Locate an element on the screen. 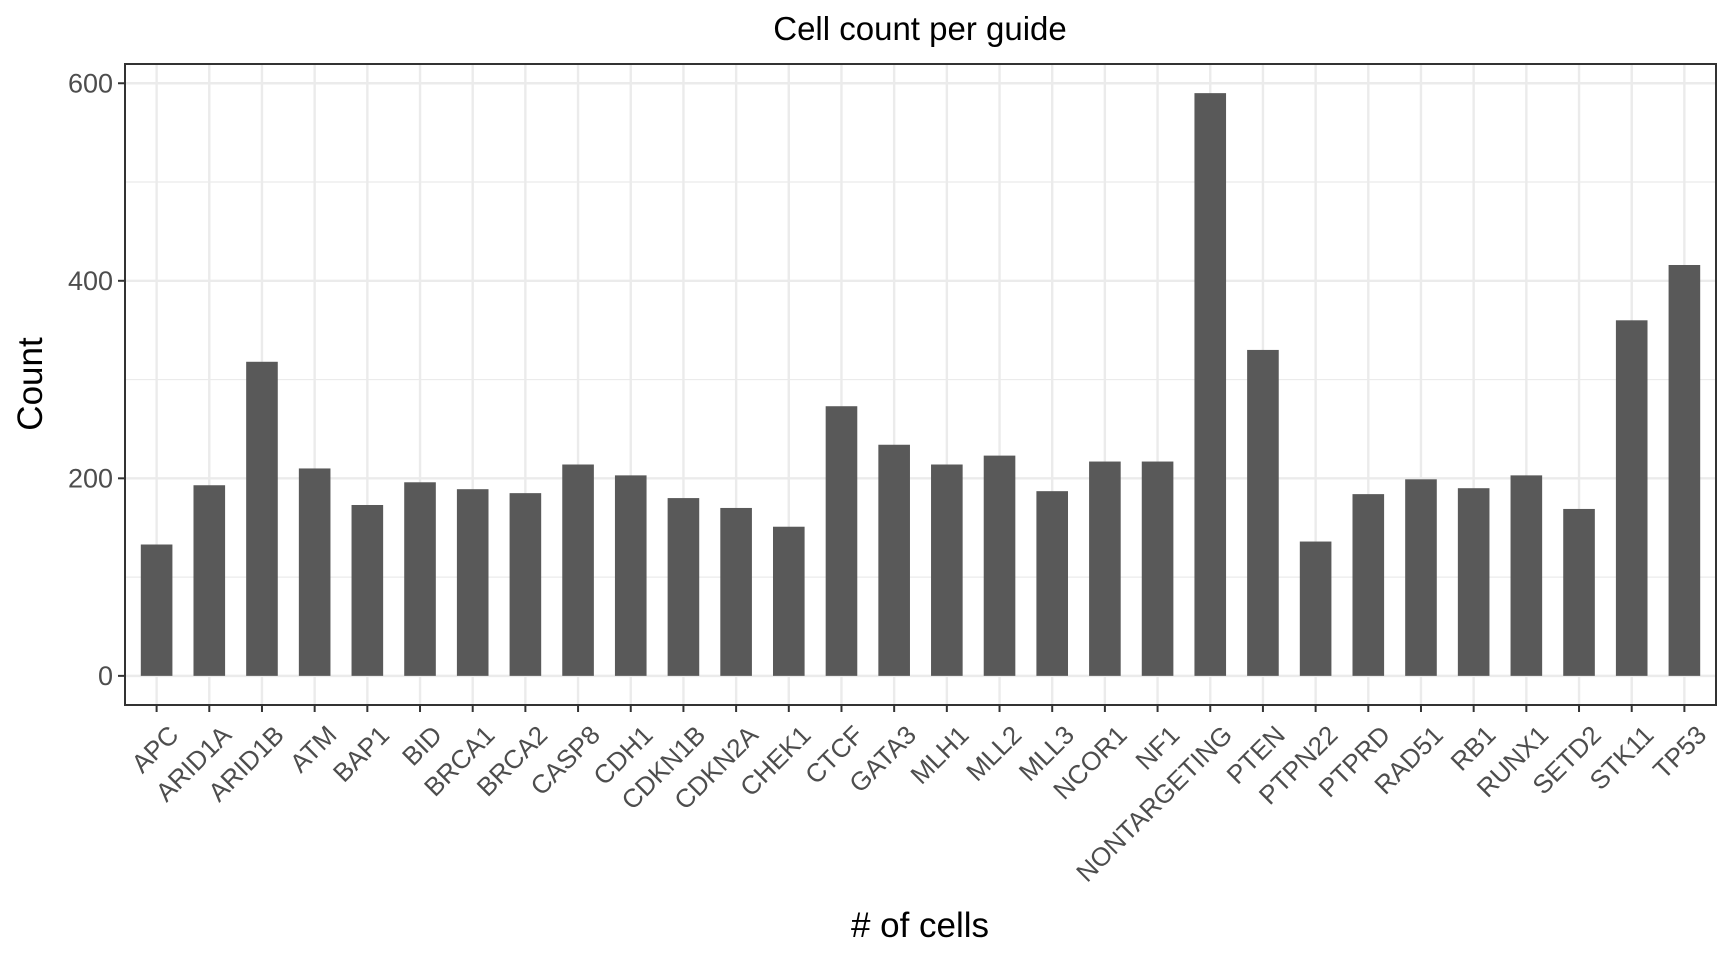 This screenshot has height=965, width=1728. y-tick-label: 600 is located at coordinates (90, 83).